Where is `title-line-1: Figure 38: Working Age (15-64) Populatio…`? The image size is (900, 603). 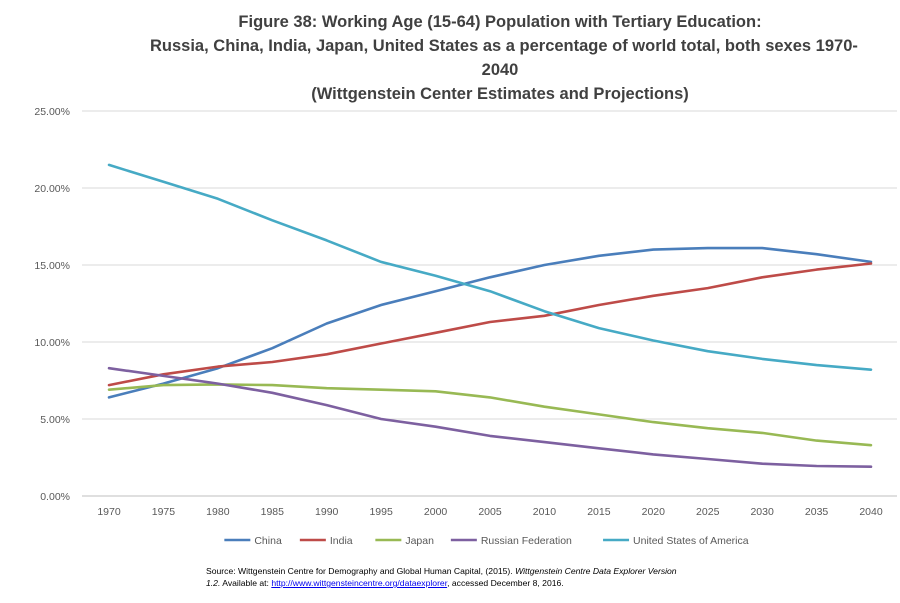
title-line-1: Figure 38: Working Age (15-64) Populatio… is located at coordinates (500, 22).